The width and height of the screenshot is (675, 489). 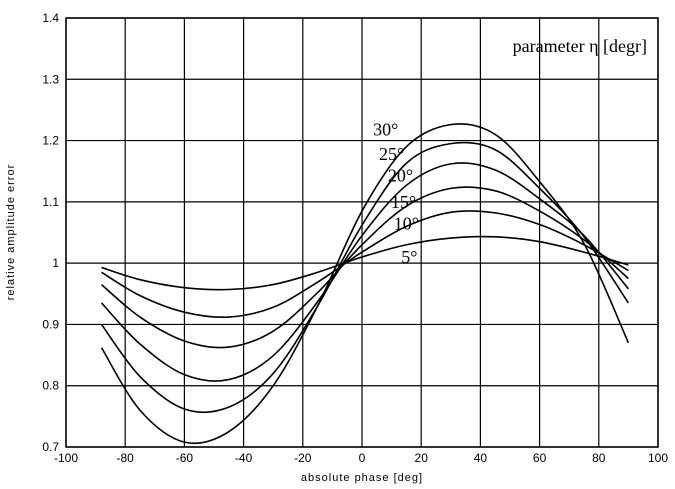 What do you see at coordinates (50, 202) in the screenshot?
I see `y-tick-label: 1.1` at bounding box center [50, 202].